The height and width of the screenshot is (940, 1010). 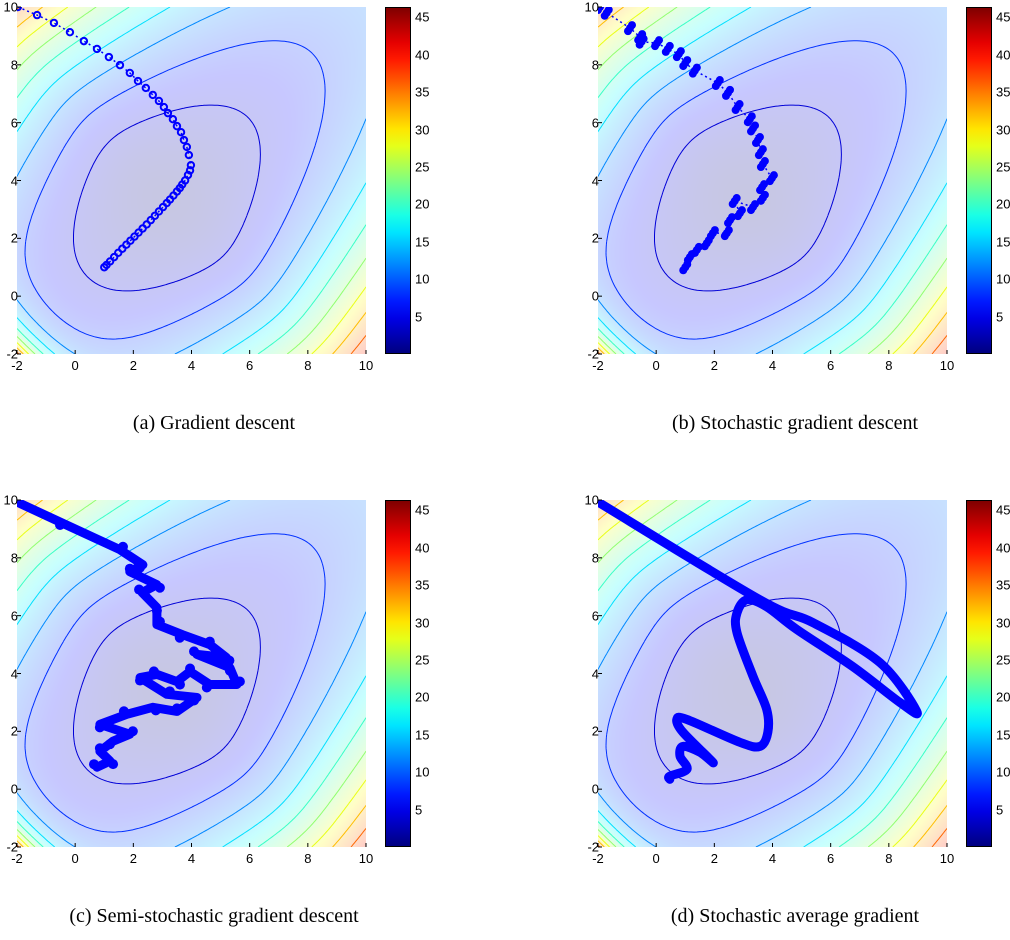 What do you see at coordinates (422, 130) in the screenshot?
I see `colorbar-tick-label: 30` at bounding box center [422, 130].